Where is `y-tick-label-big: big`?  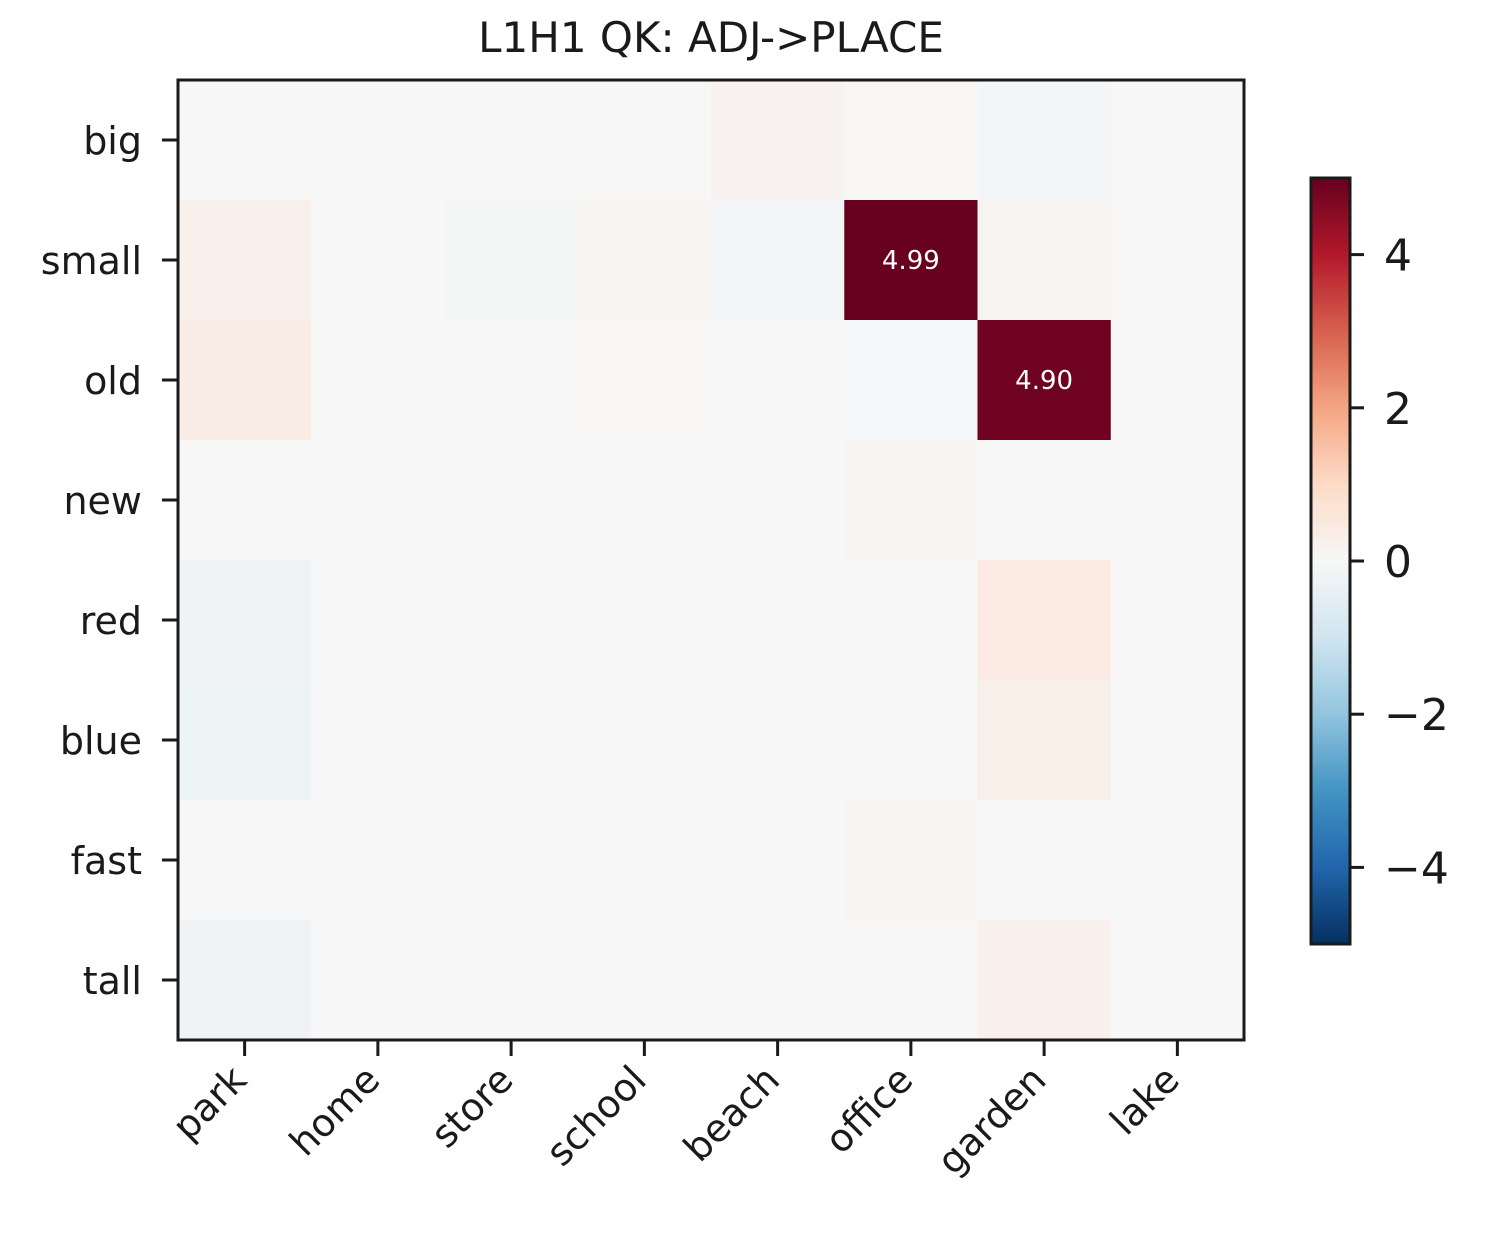 y-tick-label-big: big is located at coordinates (112, 141).